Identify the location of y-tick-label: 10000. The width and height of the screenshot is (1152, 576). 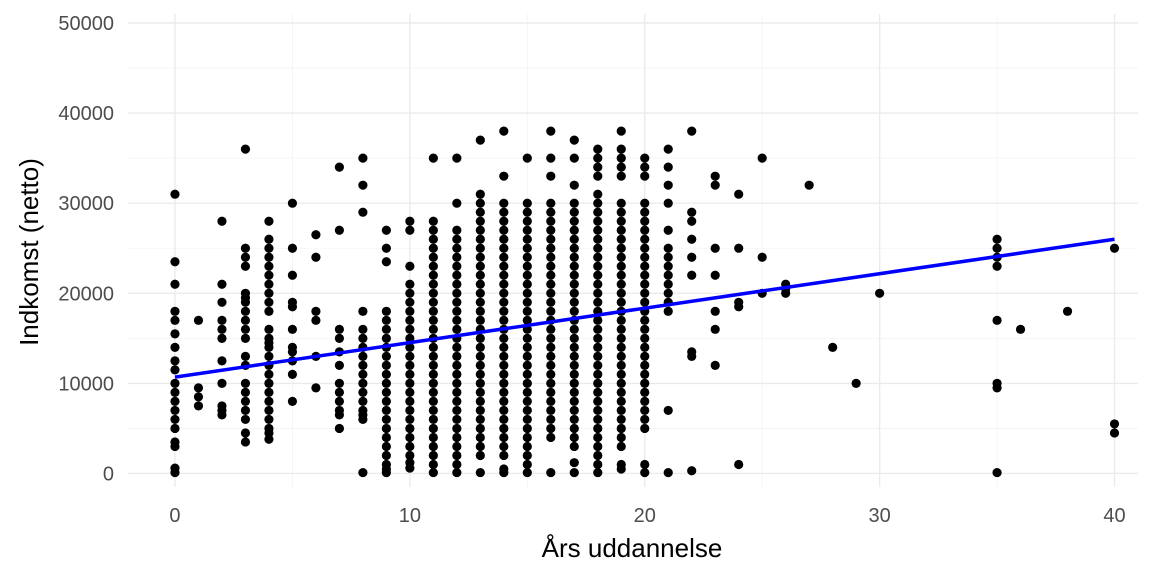
(86, 384).